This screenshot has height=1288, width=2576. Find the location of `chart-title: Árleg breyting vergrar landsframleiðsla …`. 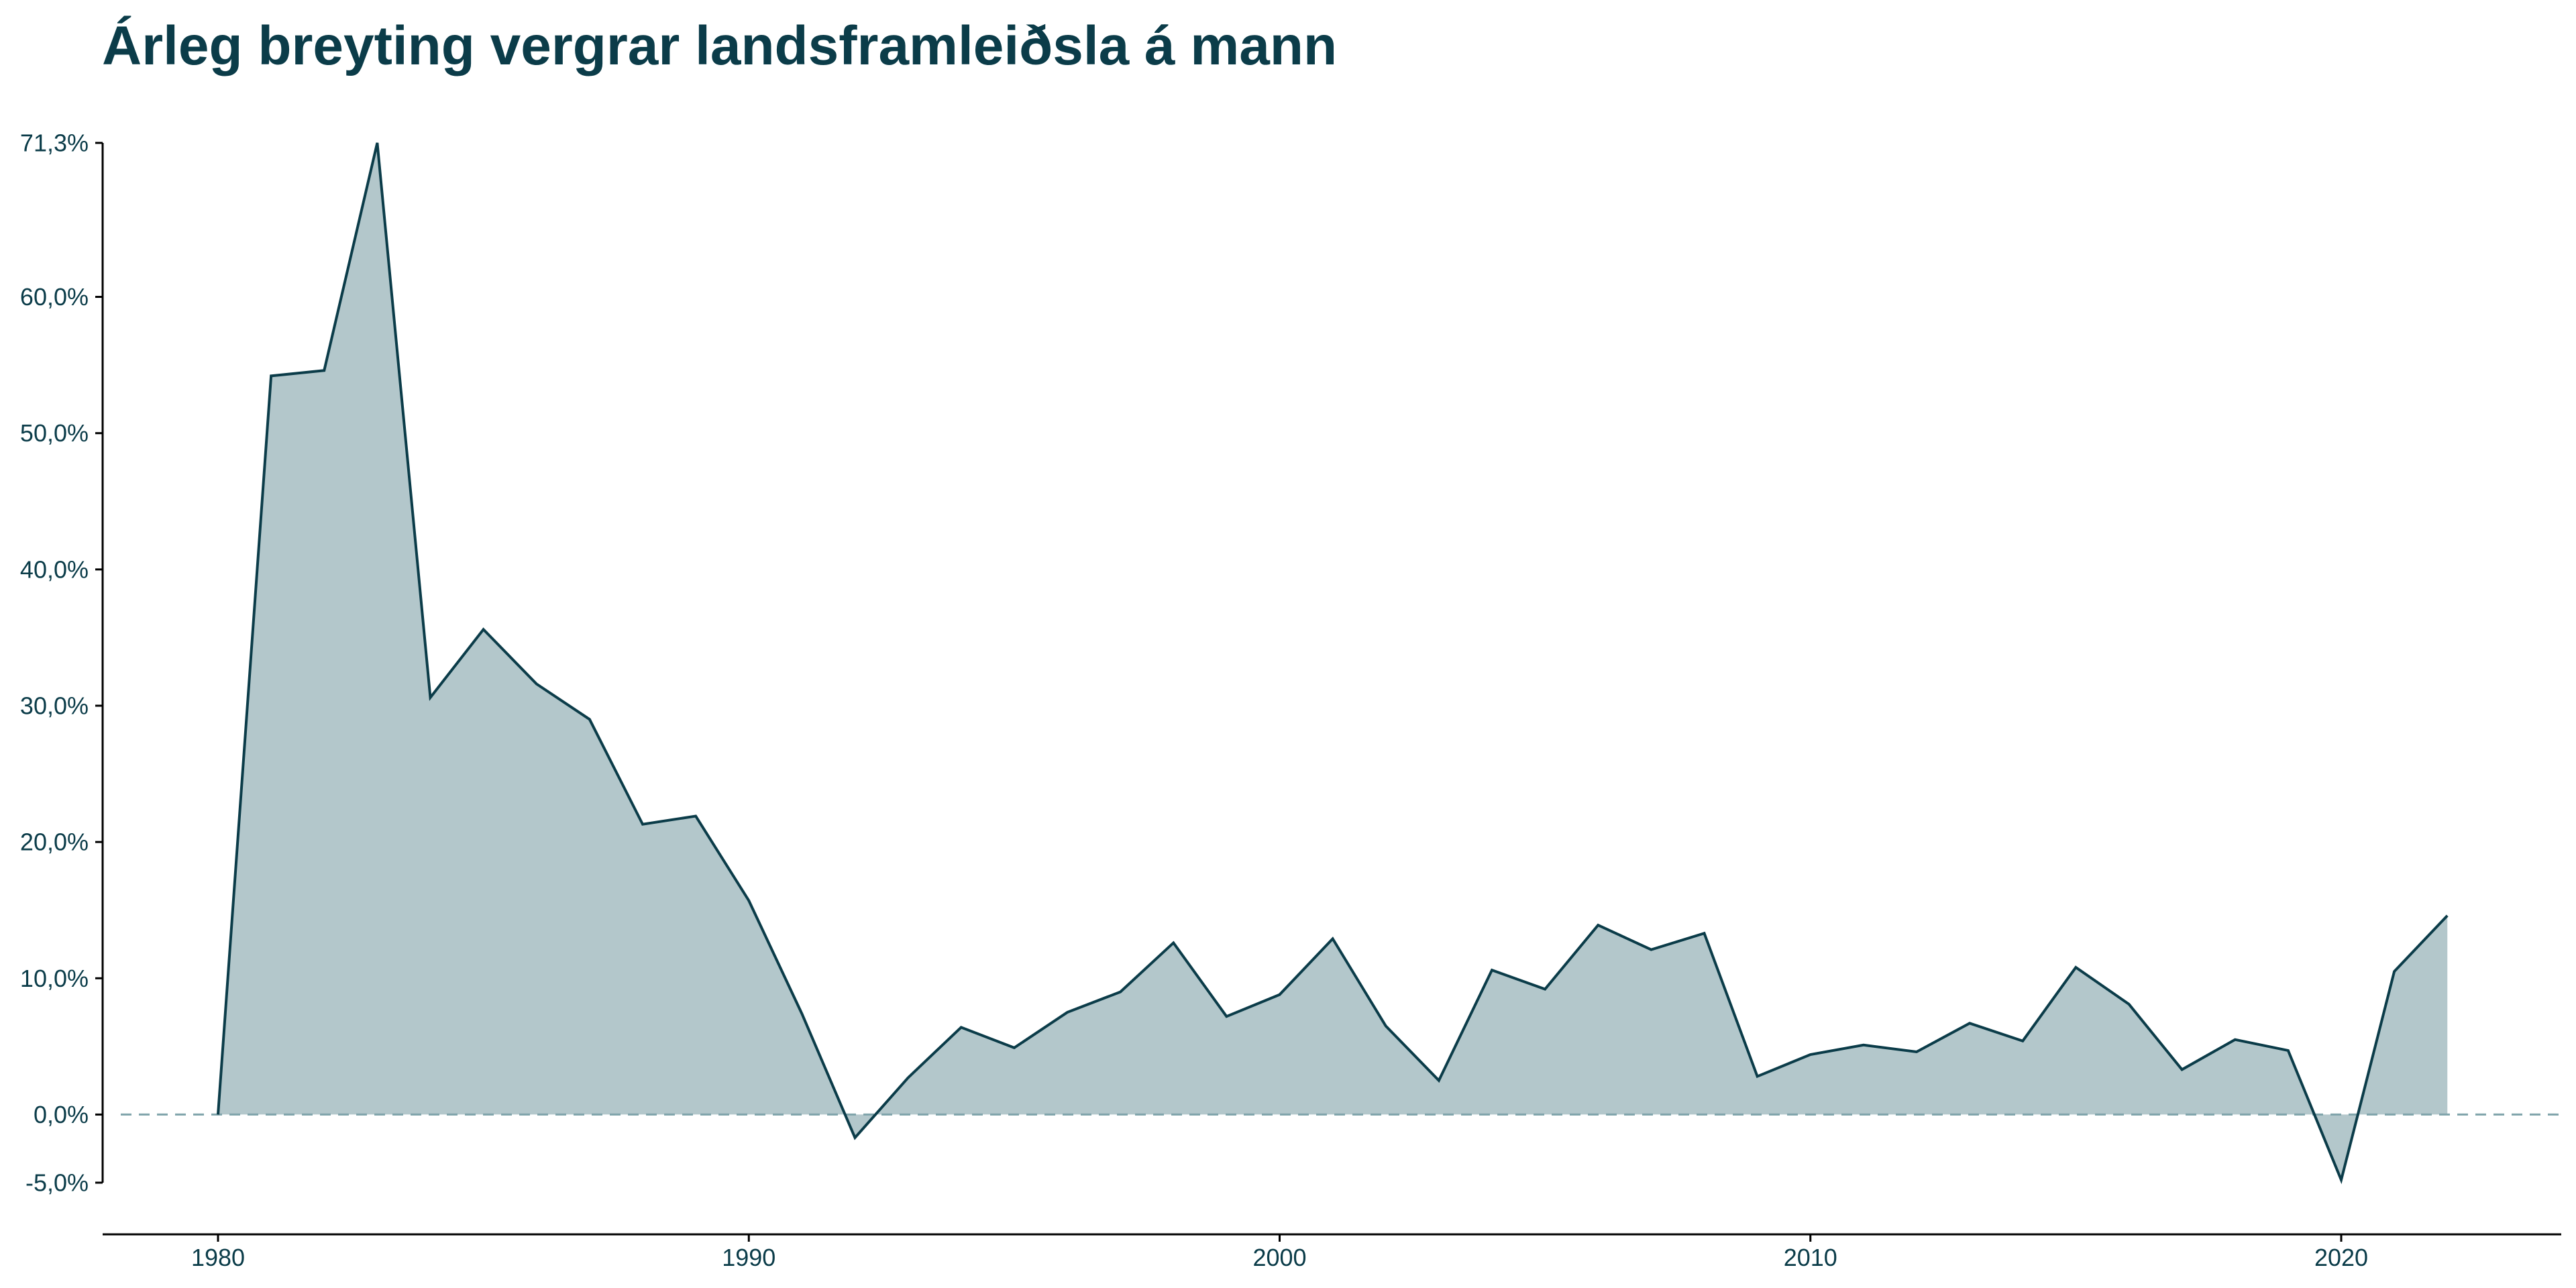

chart-title: Árleg breyting vergrar landsframleiðsla … is located at coordinates (720, 45).